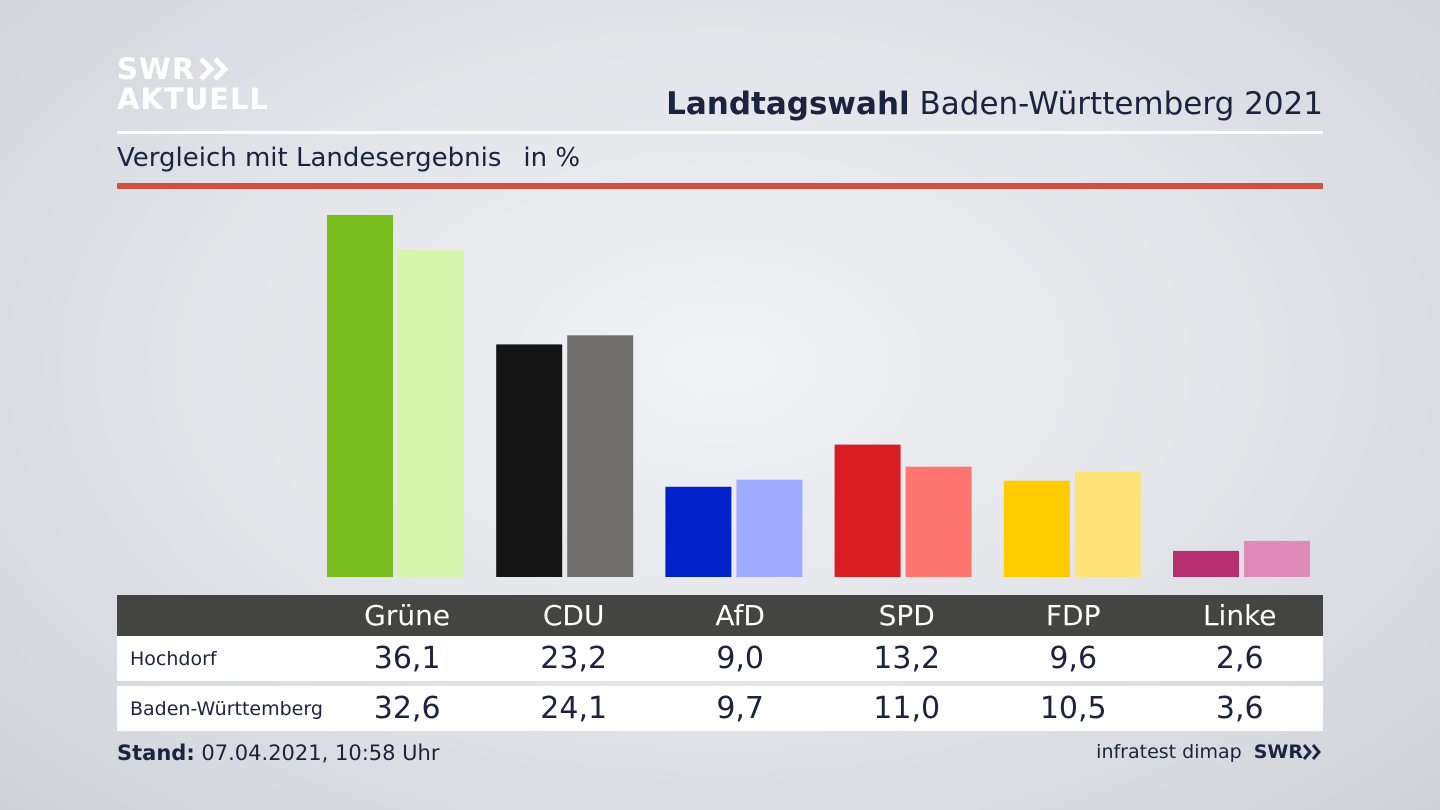 The image size is (1440, 810). What do you see at coordinates (1073, 615) in the screenshot?
I see `party-header: FDP` at bounding box center [1073, 615].